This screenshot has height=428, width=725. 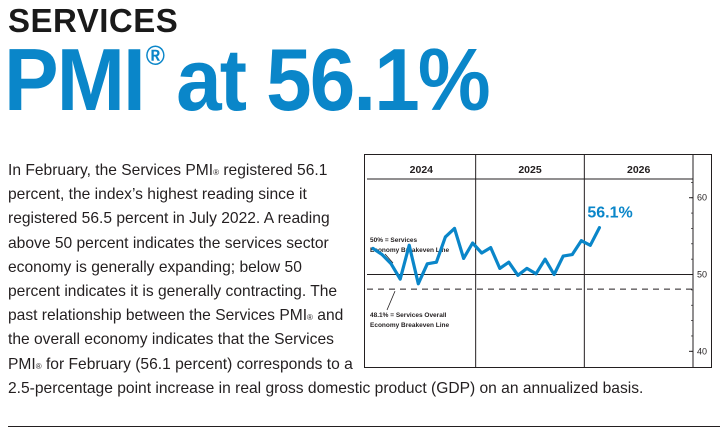 I want to click on headline: PMI® at 56.1%, so click(x=247, y=80).